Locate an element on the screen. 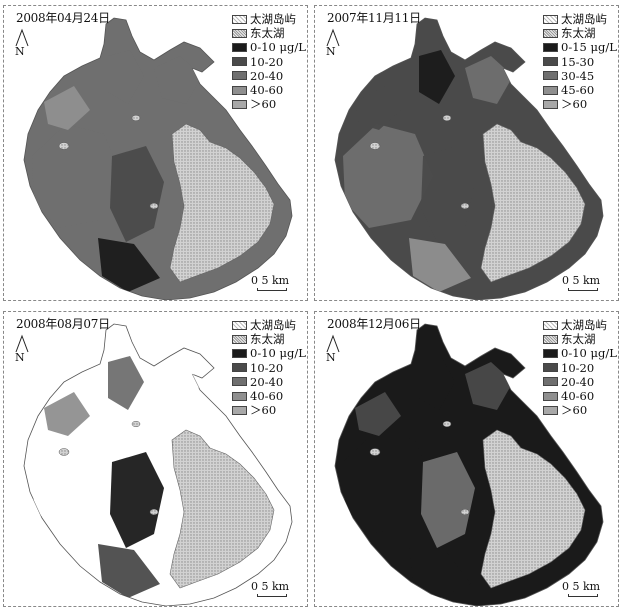 This screenshot has height=609, width=623. legend-label: 10-20 is located at coordinates (578, 367).